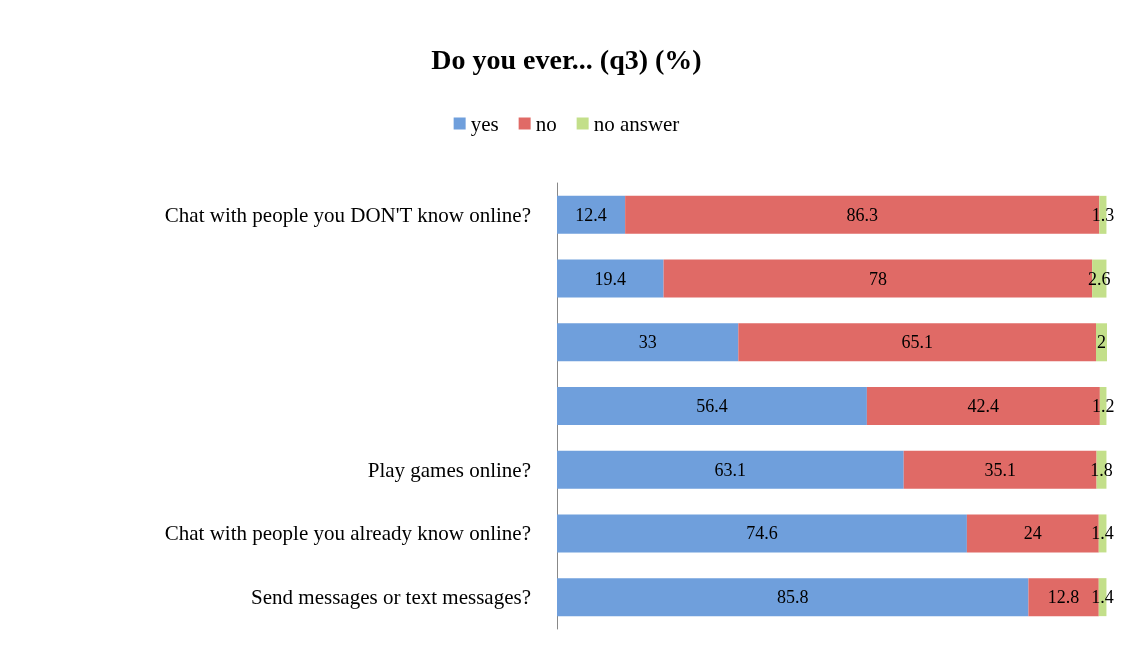  Describe the element at coordinates (449, 469) in the screenshot. I see `y-tick-label: Play games online?` at that location.